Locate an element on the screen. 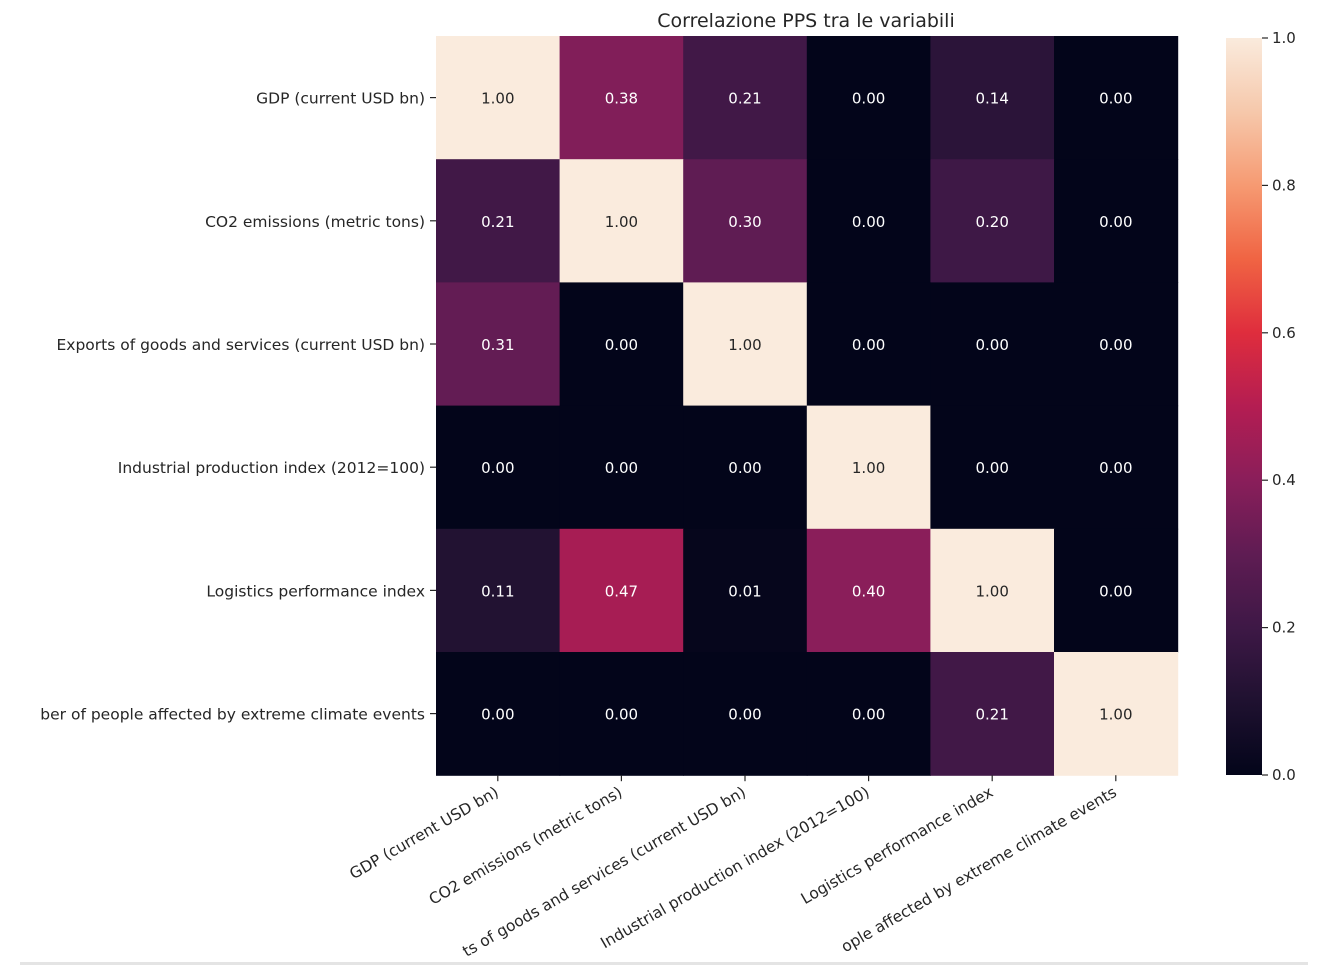 The width and height of the screenshot is (1318, 972). colorbar is located at coordinates (1244, 406).